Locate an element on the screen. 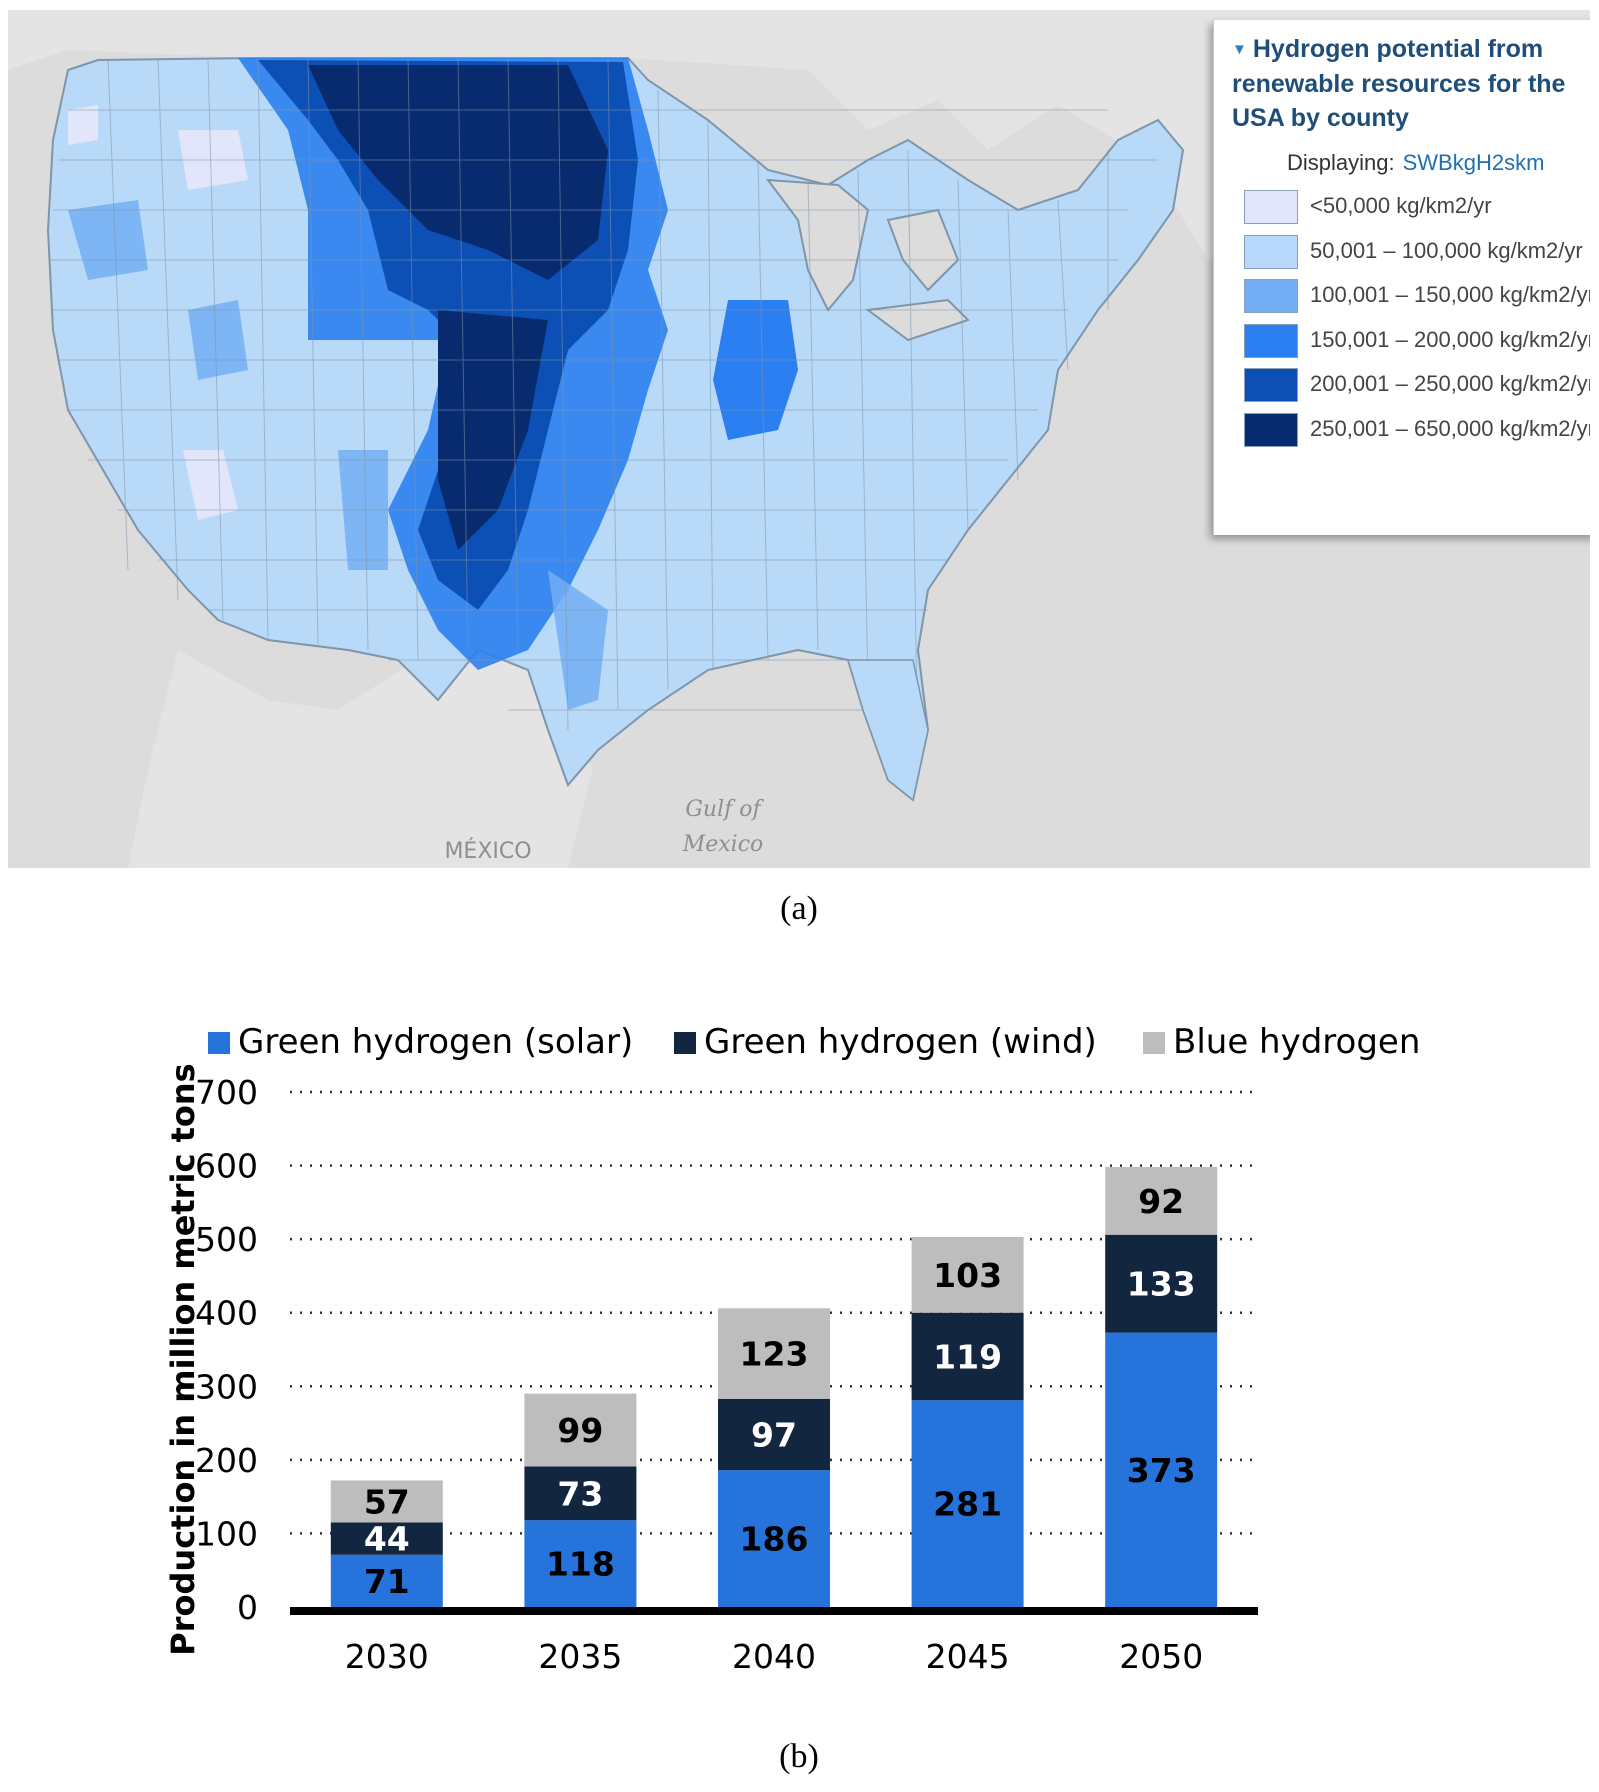 The image size is (1599, 1792). legend-class-label: 200,001 – 250,000 kg/km2/yr is located at coordinates (1450, 383).